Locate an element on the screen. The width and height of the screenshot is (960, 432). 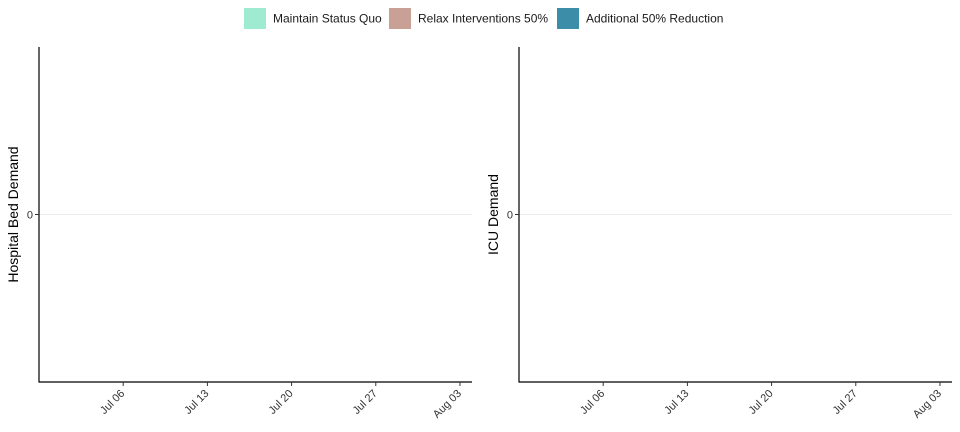
legend-item: Maintain Status Quo is located at coordinates (313, 18).